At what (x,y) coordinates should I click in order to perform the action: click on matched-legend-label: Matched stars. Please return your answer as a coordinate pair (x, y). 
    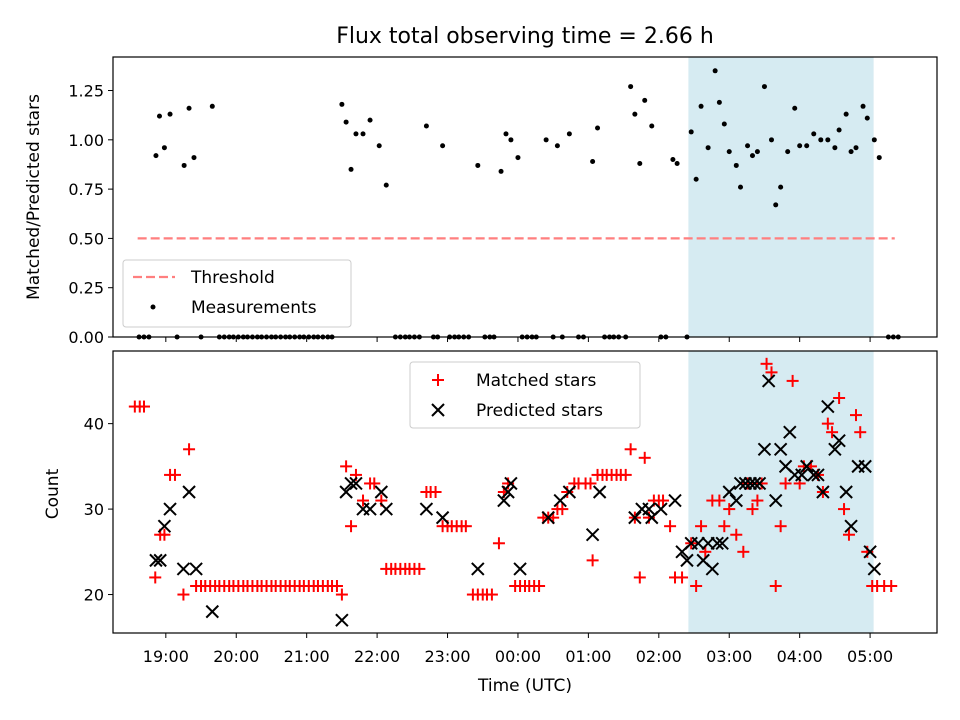
    Looking at the image, I should click on (536, 381).